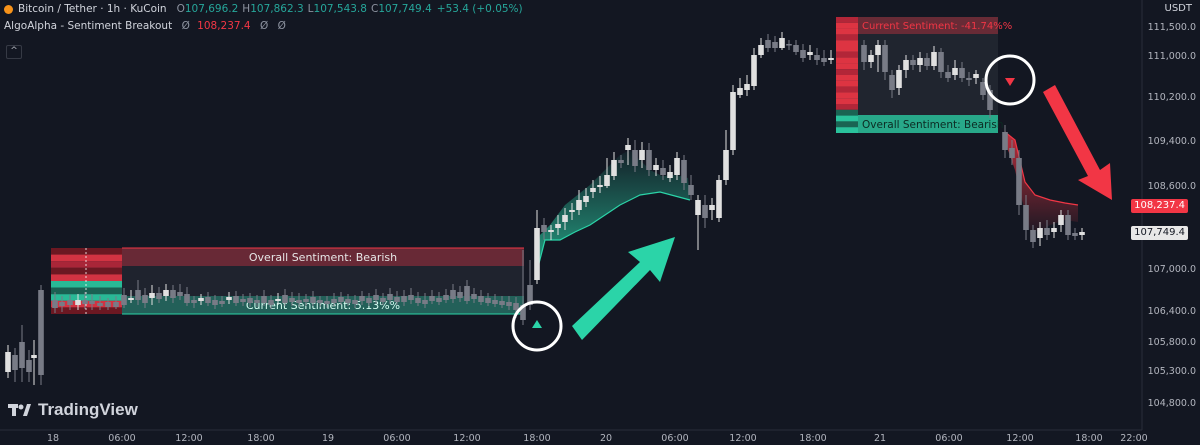 The image size is (1200, 445). I want to click on bearish-signal, so click(1010, 80).